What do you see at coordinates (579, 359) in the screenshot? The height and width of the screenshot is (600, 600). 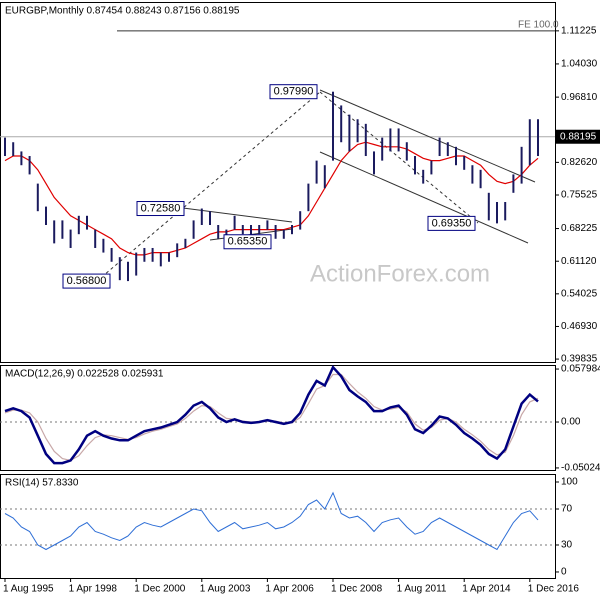 I see `y-tick-label: 0.39835` at bounding box center [579, 359].